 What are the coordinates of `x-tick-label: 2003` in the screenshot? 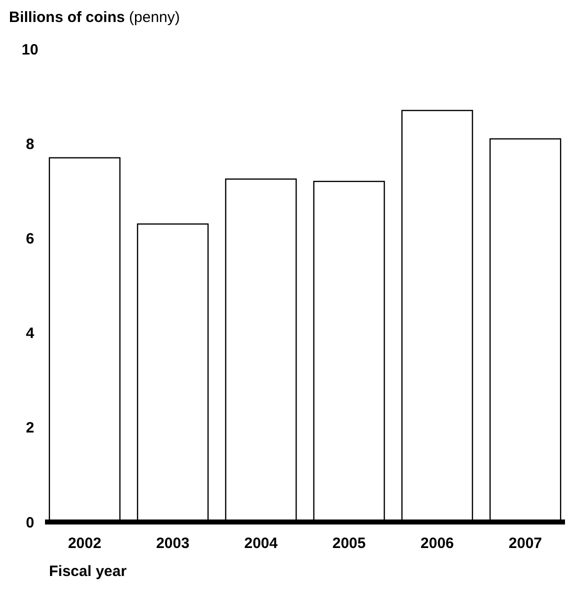 It's located at (173, 543).